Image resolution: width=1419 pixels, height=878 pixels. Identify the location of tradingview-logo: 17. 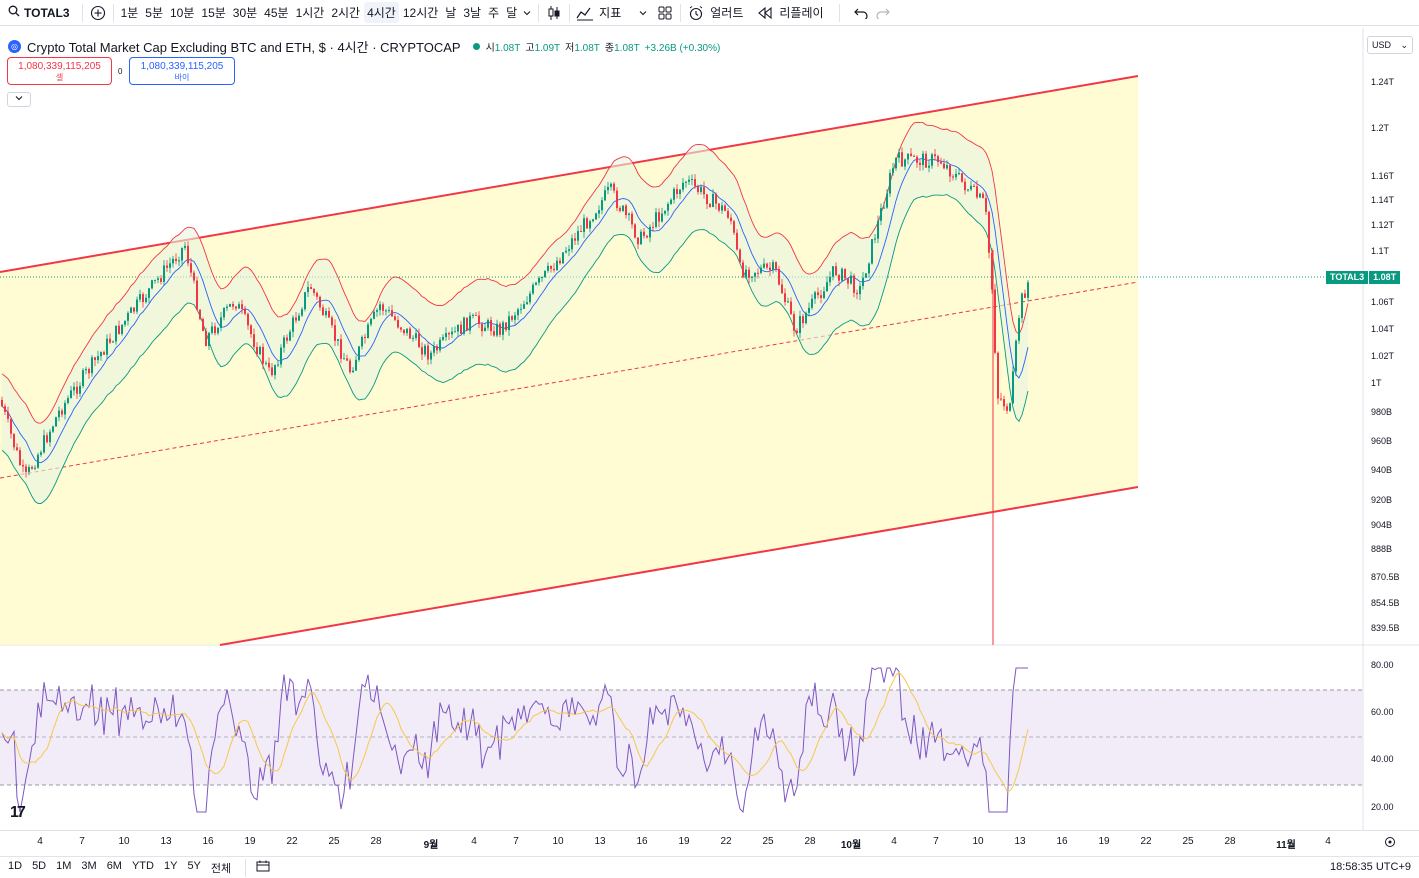
(18, 812).